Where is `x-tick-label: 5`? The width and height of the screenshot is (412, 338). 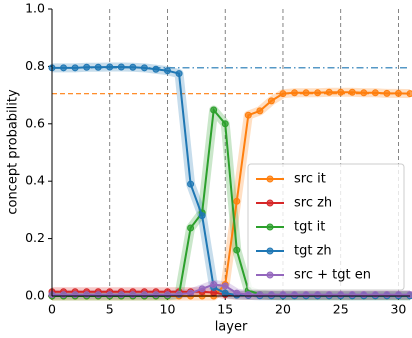
x-tick-label: 5 is located at coordinates (110, 309).